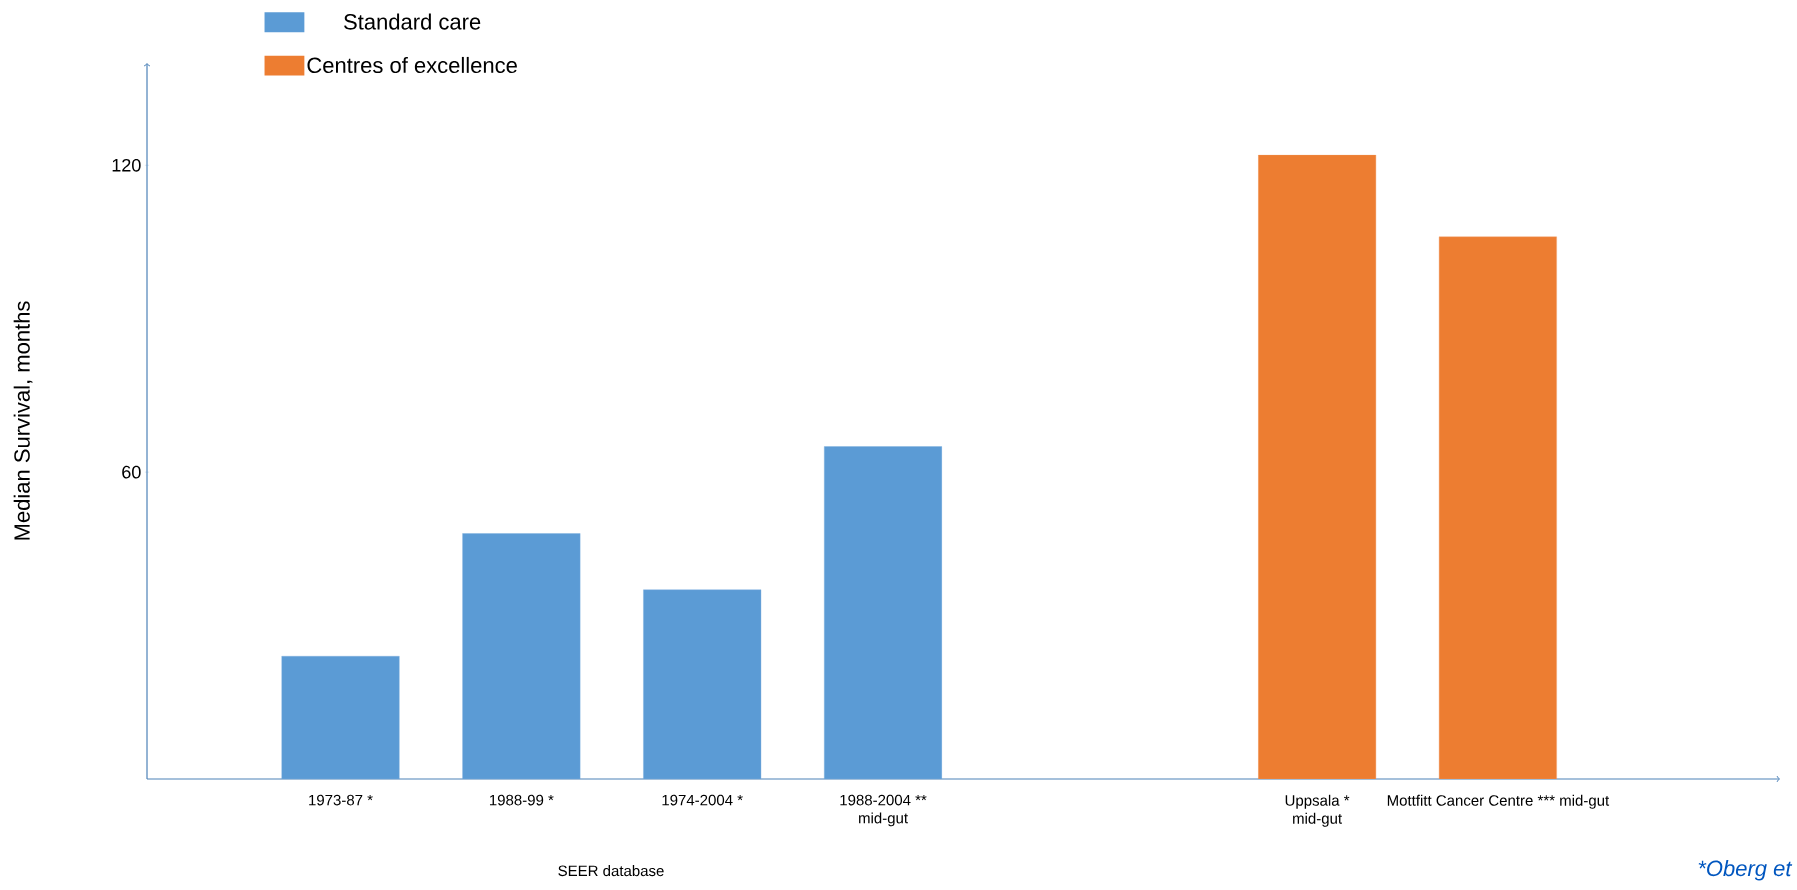 Image resolution: width=1797 pixels, height=890 pixels. Describe the element at coordinates (521, 800) in the screenshot. I see `x-tick-label: 1988-99 *` at that location.